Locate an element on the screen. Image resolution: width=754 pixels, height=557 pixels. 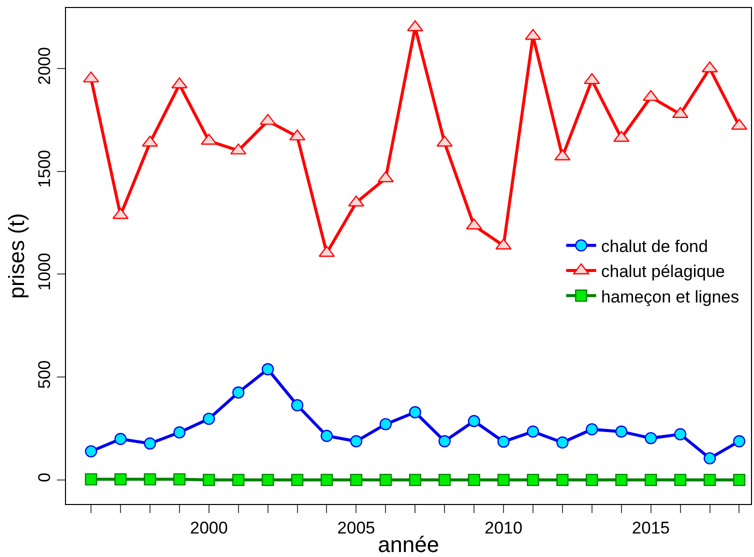
legend-label: chalut de fond is located at coordinates (654, 246).